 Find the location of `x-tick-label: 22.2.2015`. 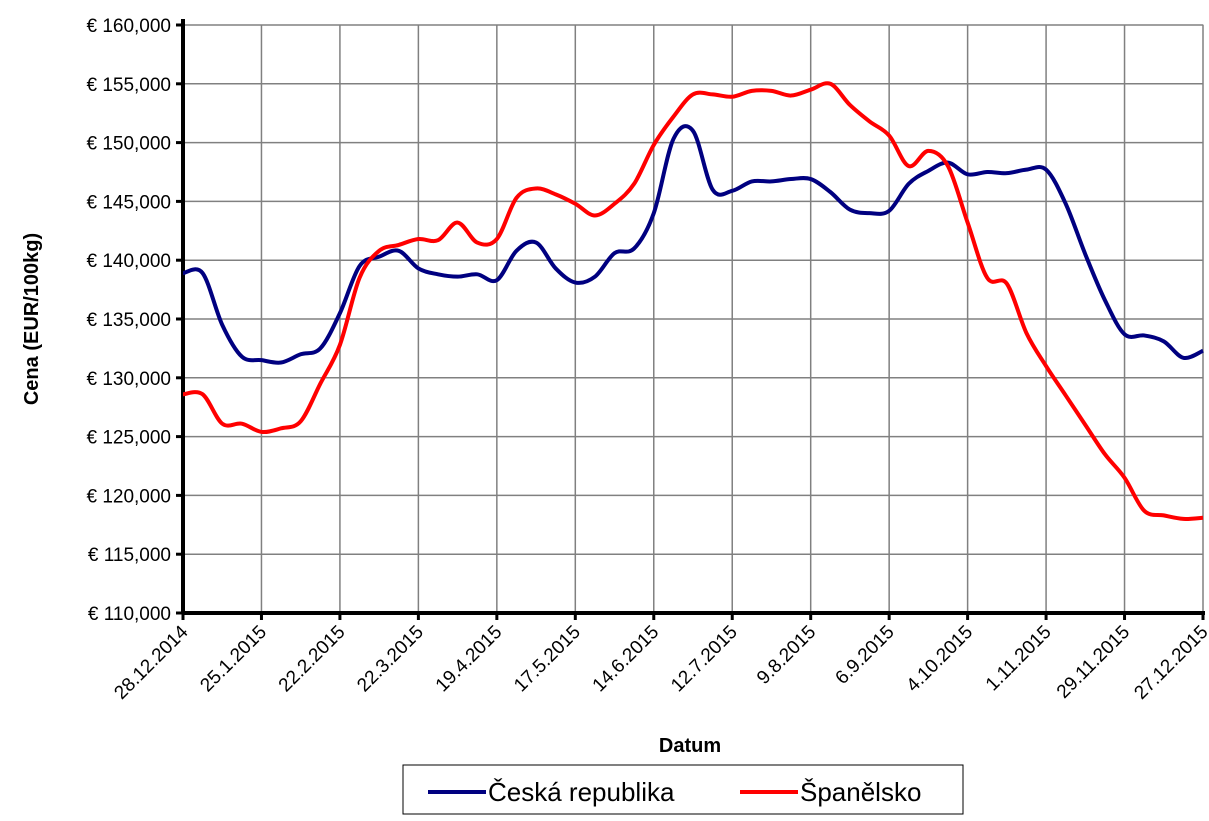

x-tick-label: 22.2.2015 is located at coordinates (312, 659).